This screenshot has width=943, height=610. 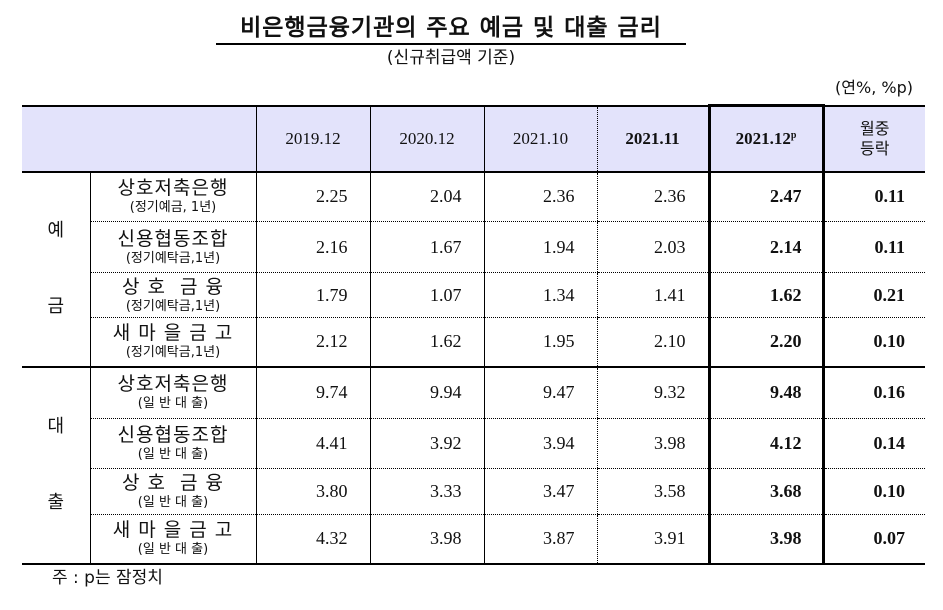 What do you see at coordinates (652, 539) in the screenshot?
I see `value-cell: 3.91` at bounding box center [652, 539].